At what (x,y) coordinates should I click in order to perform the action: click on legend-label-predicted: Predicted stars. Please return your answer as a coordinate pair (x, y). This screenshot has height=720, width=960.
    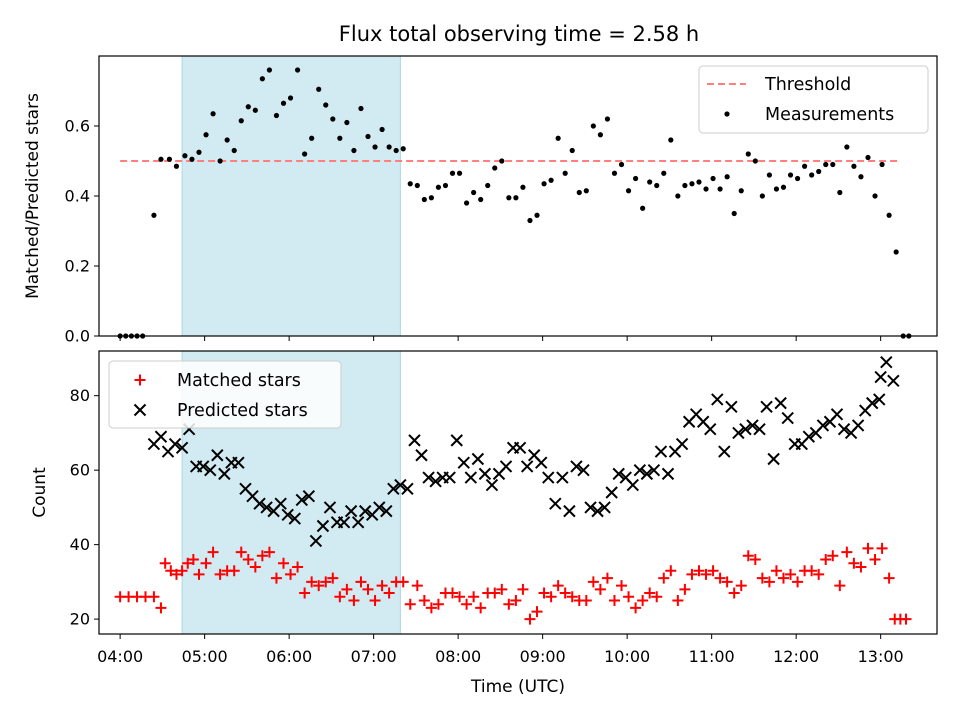
    Looking at the image, I should click on (242, 411).